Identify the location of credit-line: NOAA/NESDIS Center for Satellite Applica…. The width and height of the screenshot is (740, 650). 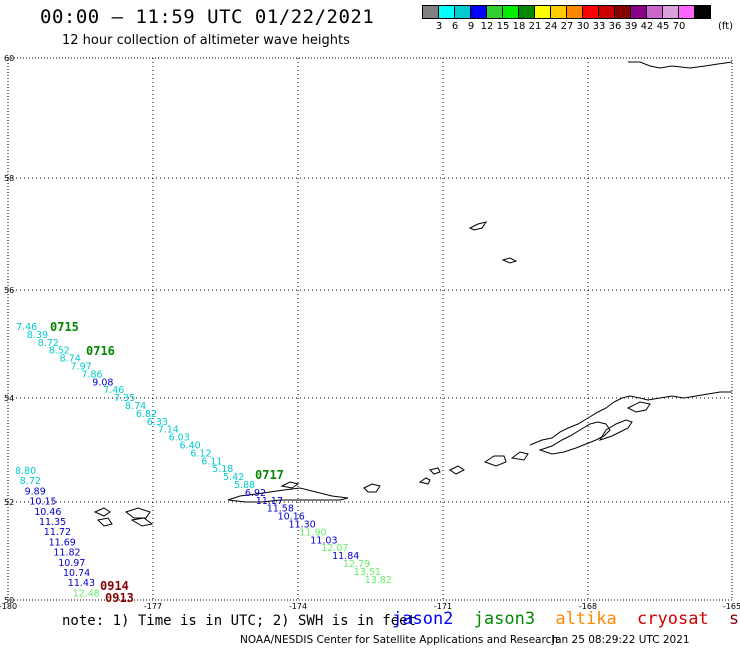
(399, 640).